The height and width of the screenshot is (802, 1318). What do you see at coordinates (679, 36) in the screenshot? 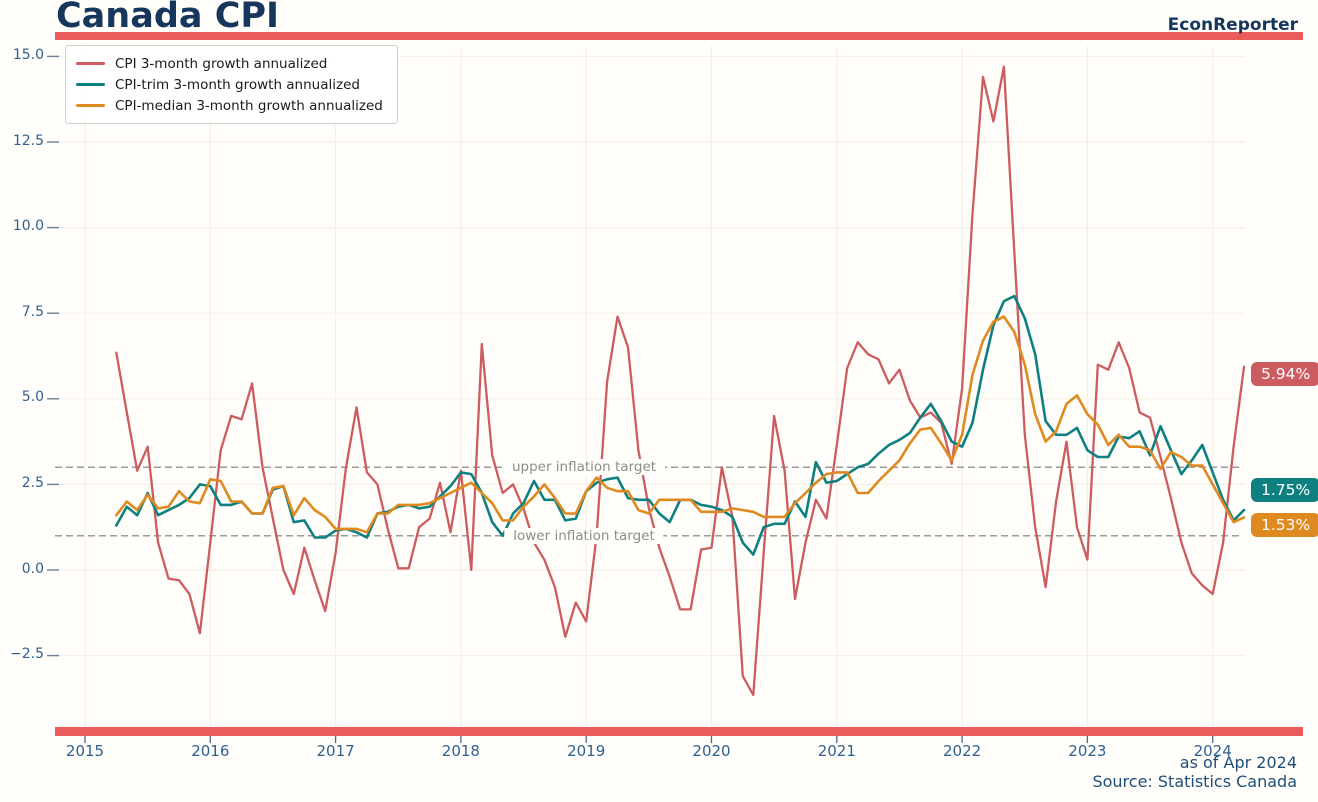
I see `top-accent-bar` at bounding box center [679, 36].